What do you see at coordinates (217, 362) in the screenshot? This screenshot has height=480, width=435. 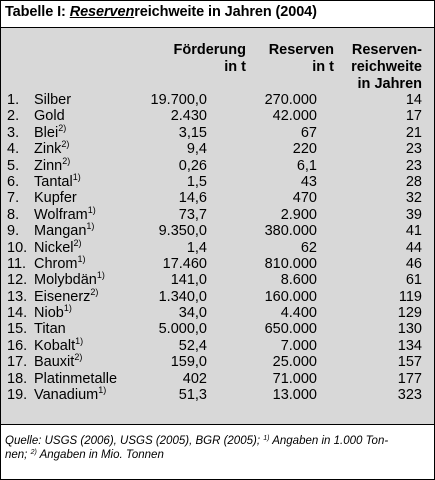 I see `table-row: 17. Bauxit2) 159,0 25.000 157` at bounding box center [217, 362].